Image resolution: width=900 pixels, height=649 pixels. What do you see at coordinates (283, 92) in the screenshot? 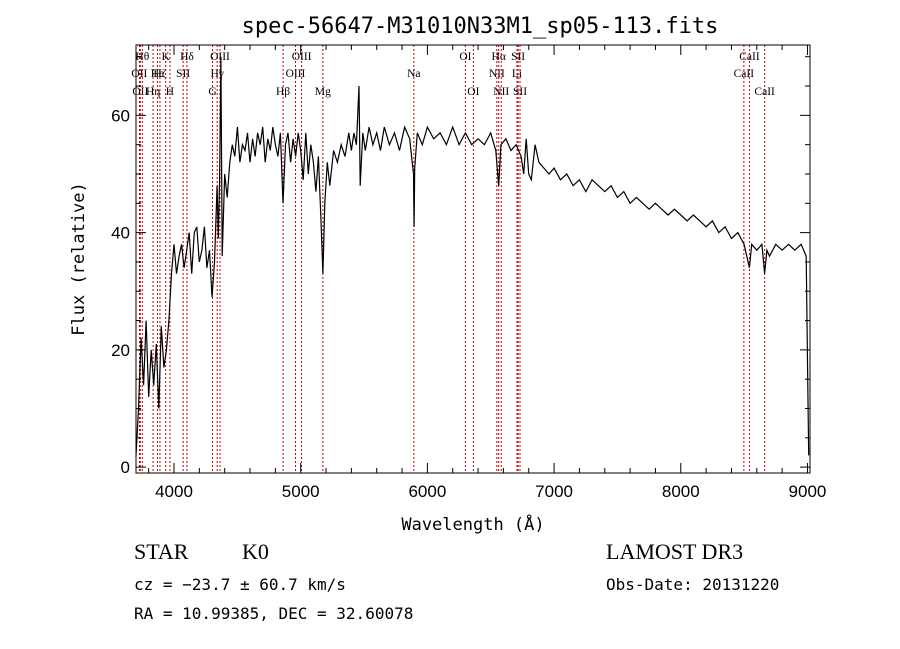
I see `line-label: Hβ` at bounding box center [283, 92].